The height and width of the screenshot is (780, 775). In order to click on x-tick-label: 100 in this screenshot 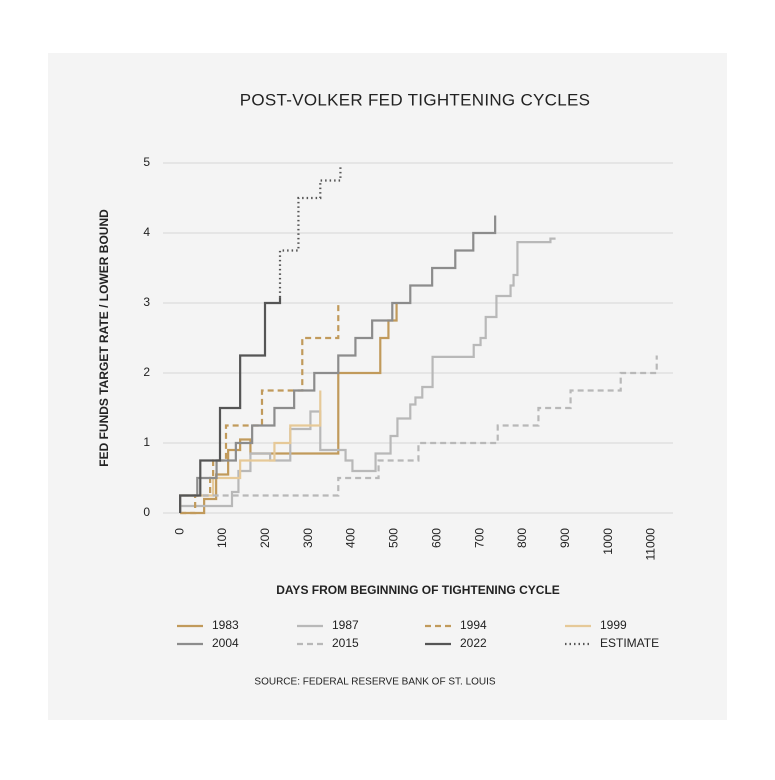, I will do `click(222, 538)`.